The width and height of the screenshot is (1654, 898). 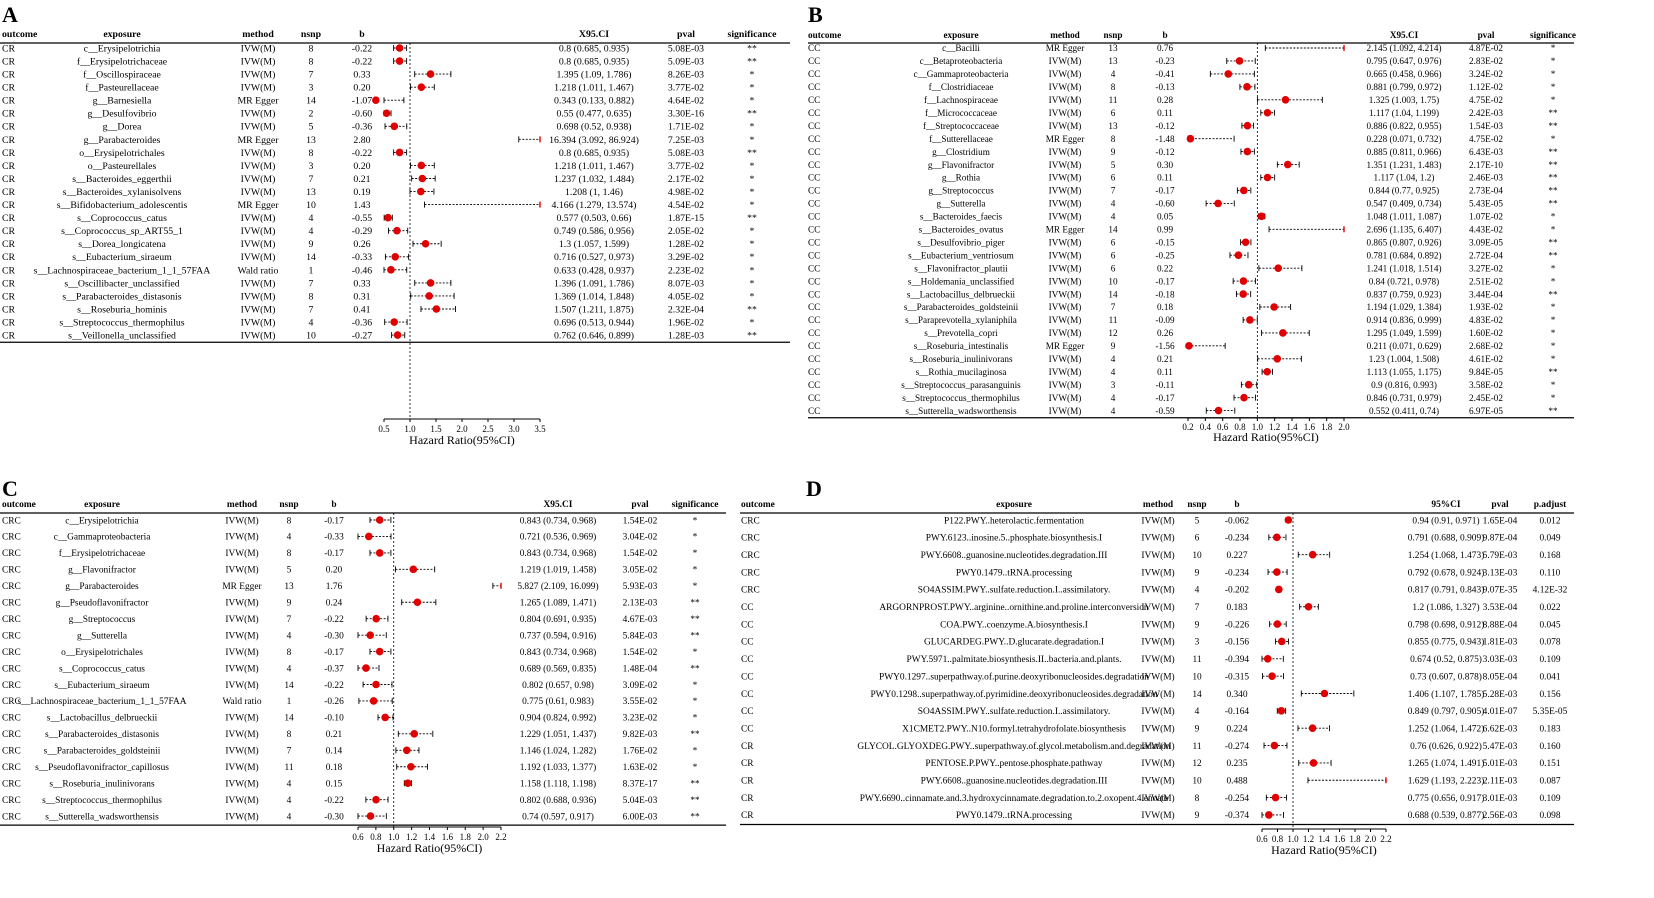 I want to click on exposure-cell: s__Eubacterium_siraeum, so click(x=102, y=686).